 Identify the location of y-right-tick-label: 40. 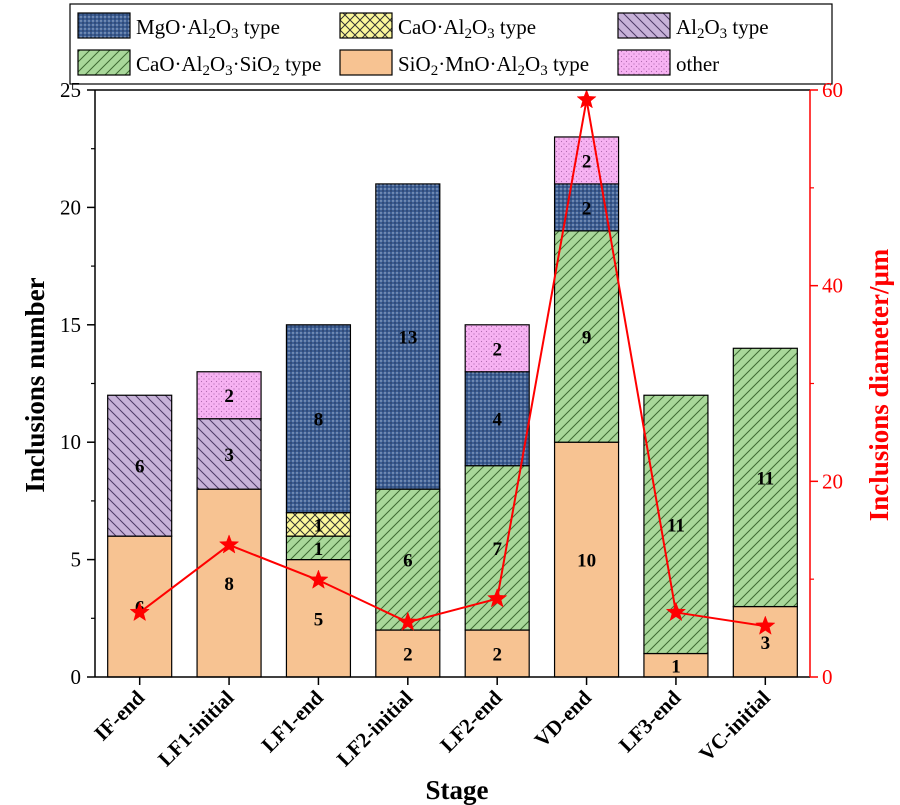
(832, 286).